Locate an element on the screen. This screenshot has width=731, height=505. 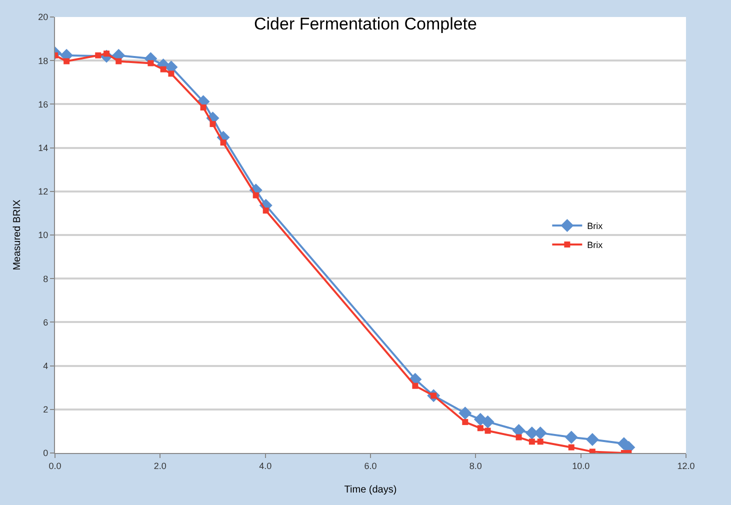
y-tick-label: 12 is located at coordinates (43, 191).